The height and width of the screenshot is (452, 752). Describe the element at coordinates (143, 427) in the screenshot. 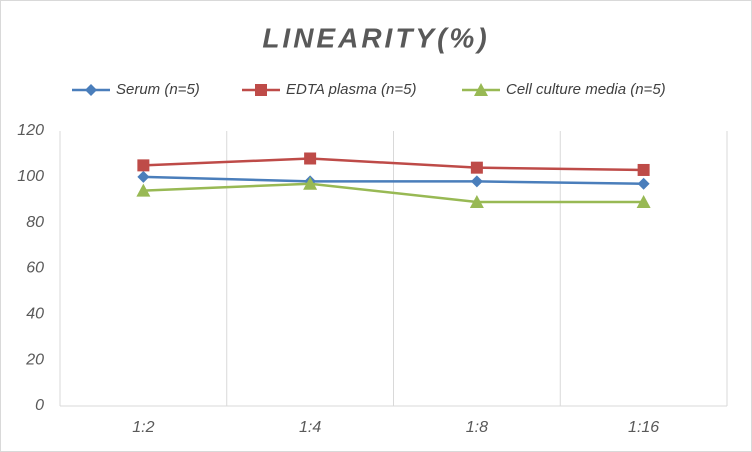

I see `x-tick-label: 1:2` at that location.